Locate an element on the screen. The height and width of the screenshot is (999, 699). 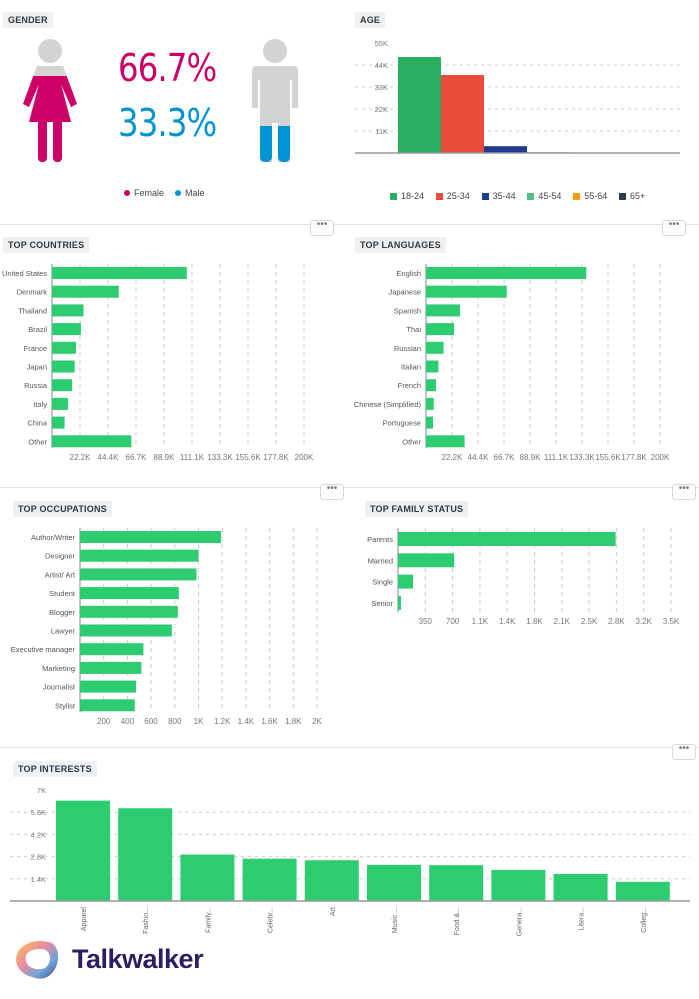
legend-male: Male is located at coordinates (190, 193).